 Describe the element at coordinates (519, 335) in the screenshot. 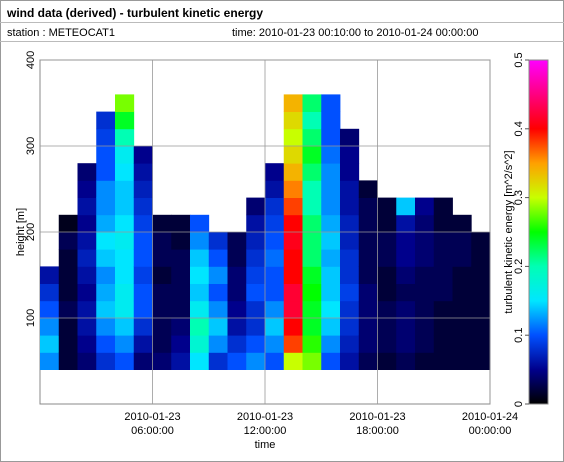

I see `colorbar-tick-label: 0.1` at that location.